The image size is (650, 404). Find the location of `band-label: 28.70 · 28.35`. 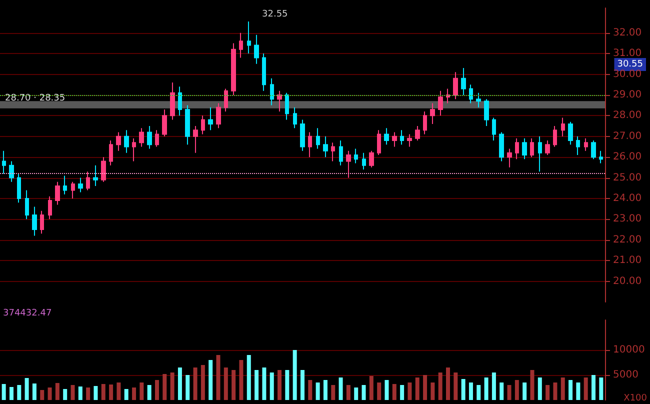

band-label: 28.70 · 28.35 is located at coordinates (35, 99).